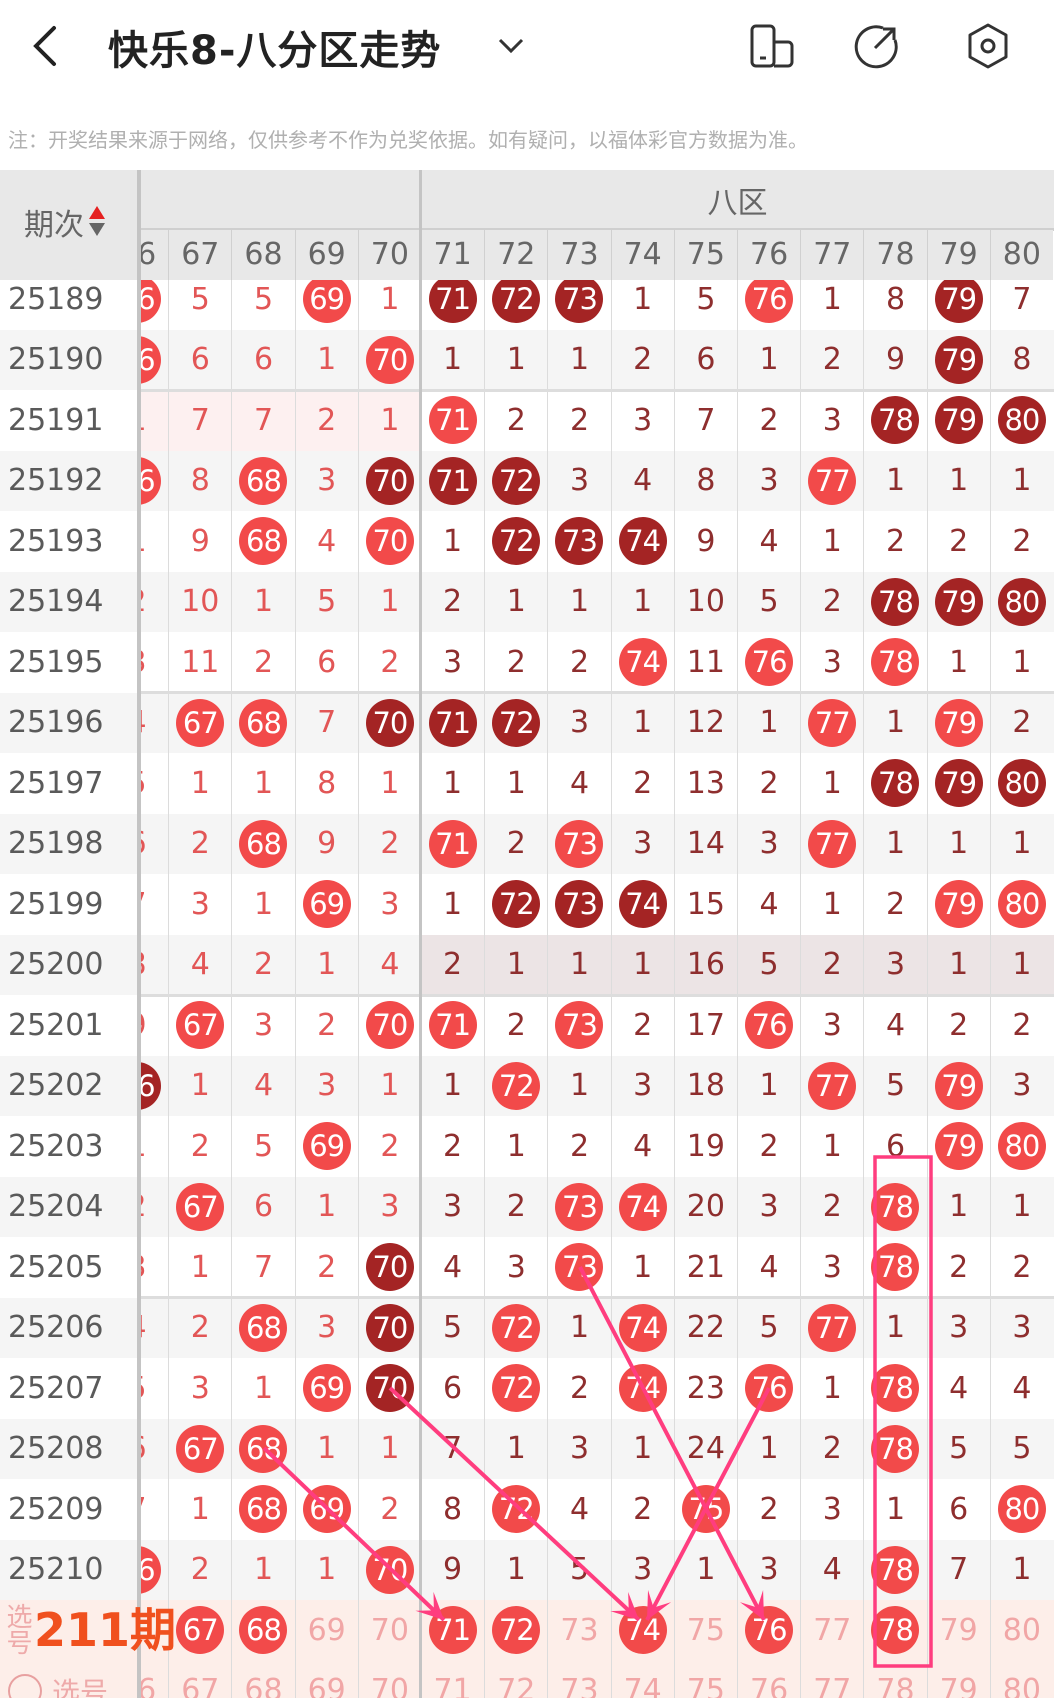  I want to click on cell-75: 8, so click(705, 480).